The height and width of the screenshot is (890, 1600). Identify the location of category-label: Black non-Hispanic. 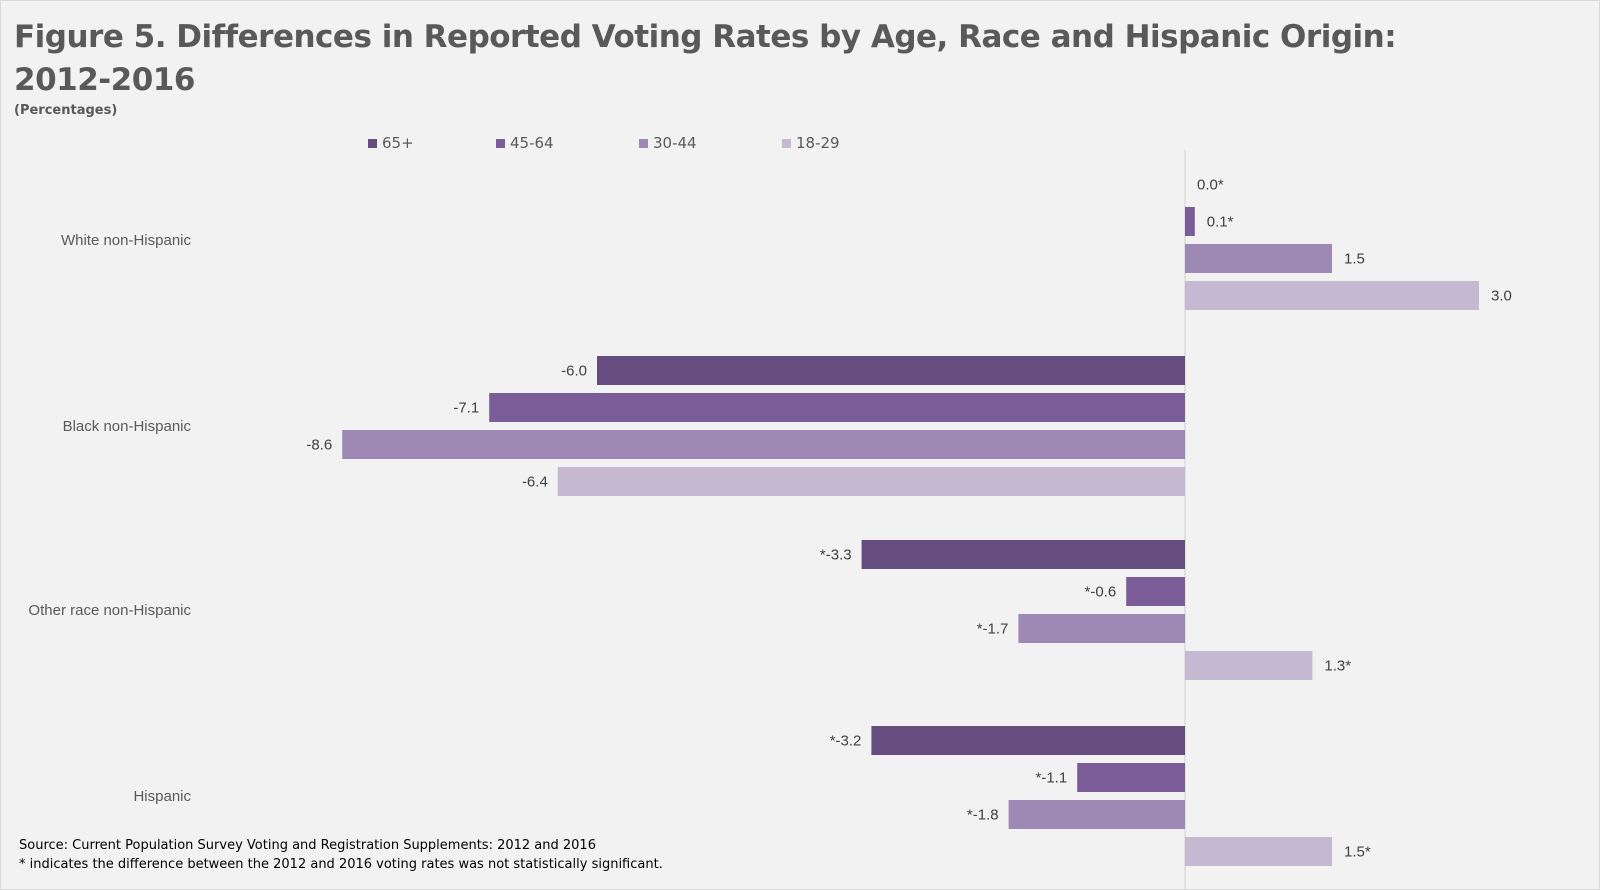
(127, 426).